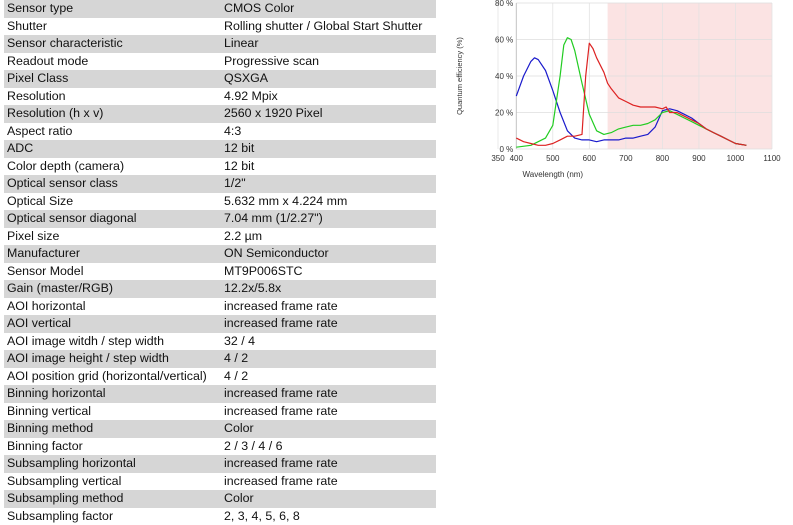 This screenshot has width=793, height=525. I want to click on y-tick-label: 60 %, so click(504, 40).